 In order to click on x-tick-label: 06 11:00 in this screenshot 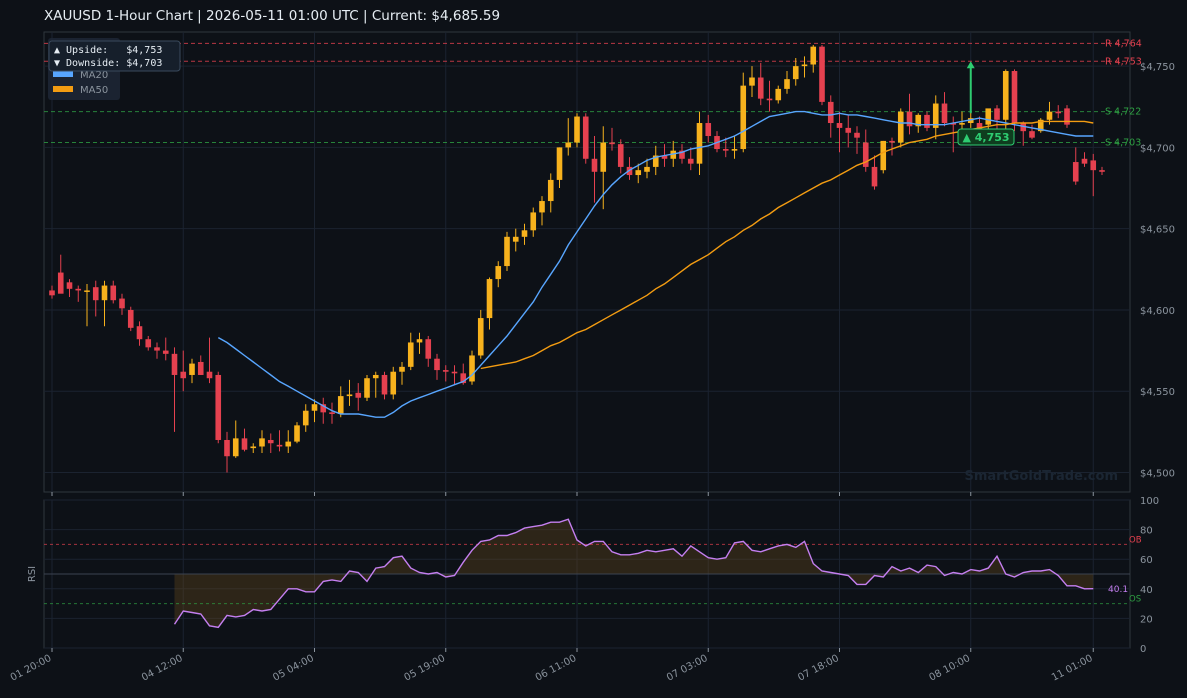, I will do `click(556, 668)`.